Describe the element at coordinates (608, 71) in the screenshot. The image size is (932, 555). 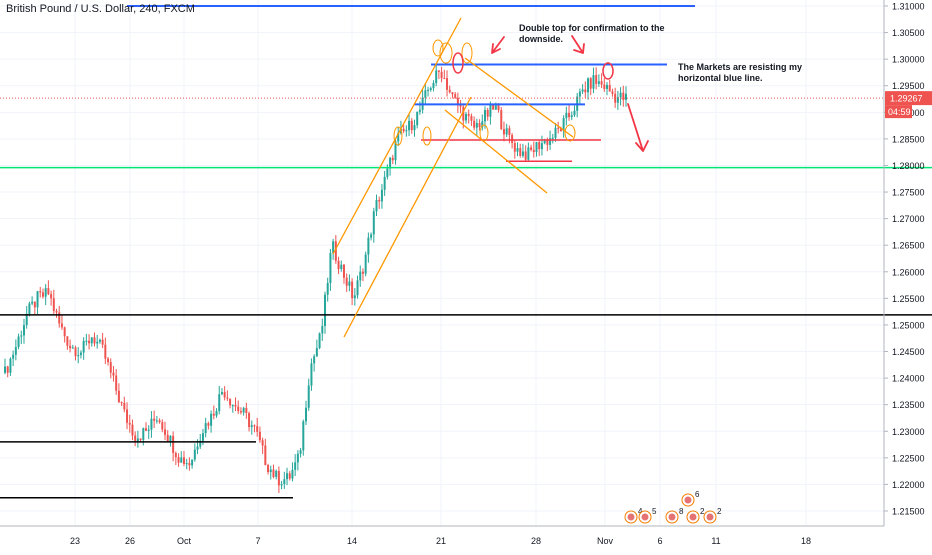
I see `double-top-ellipse` at that location.